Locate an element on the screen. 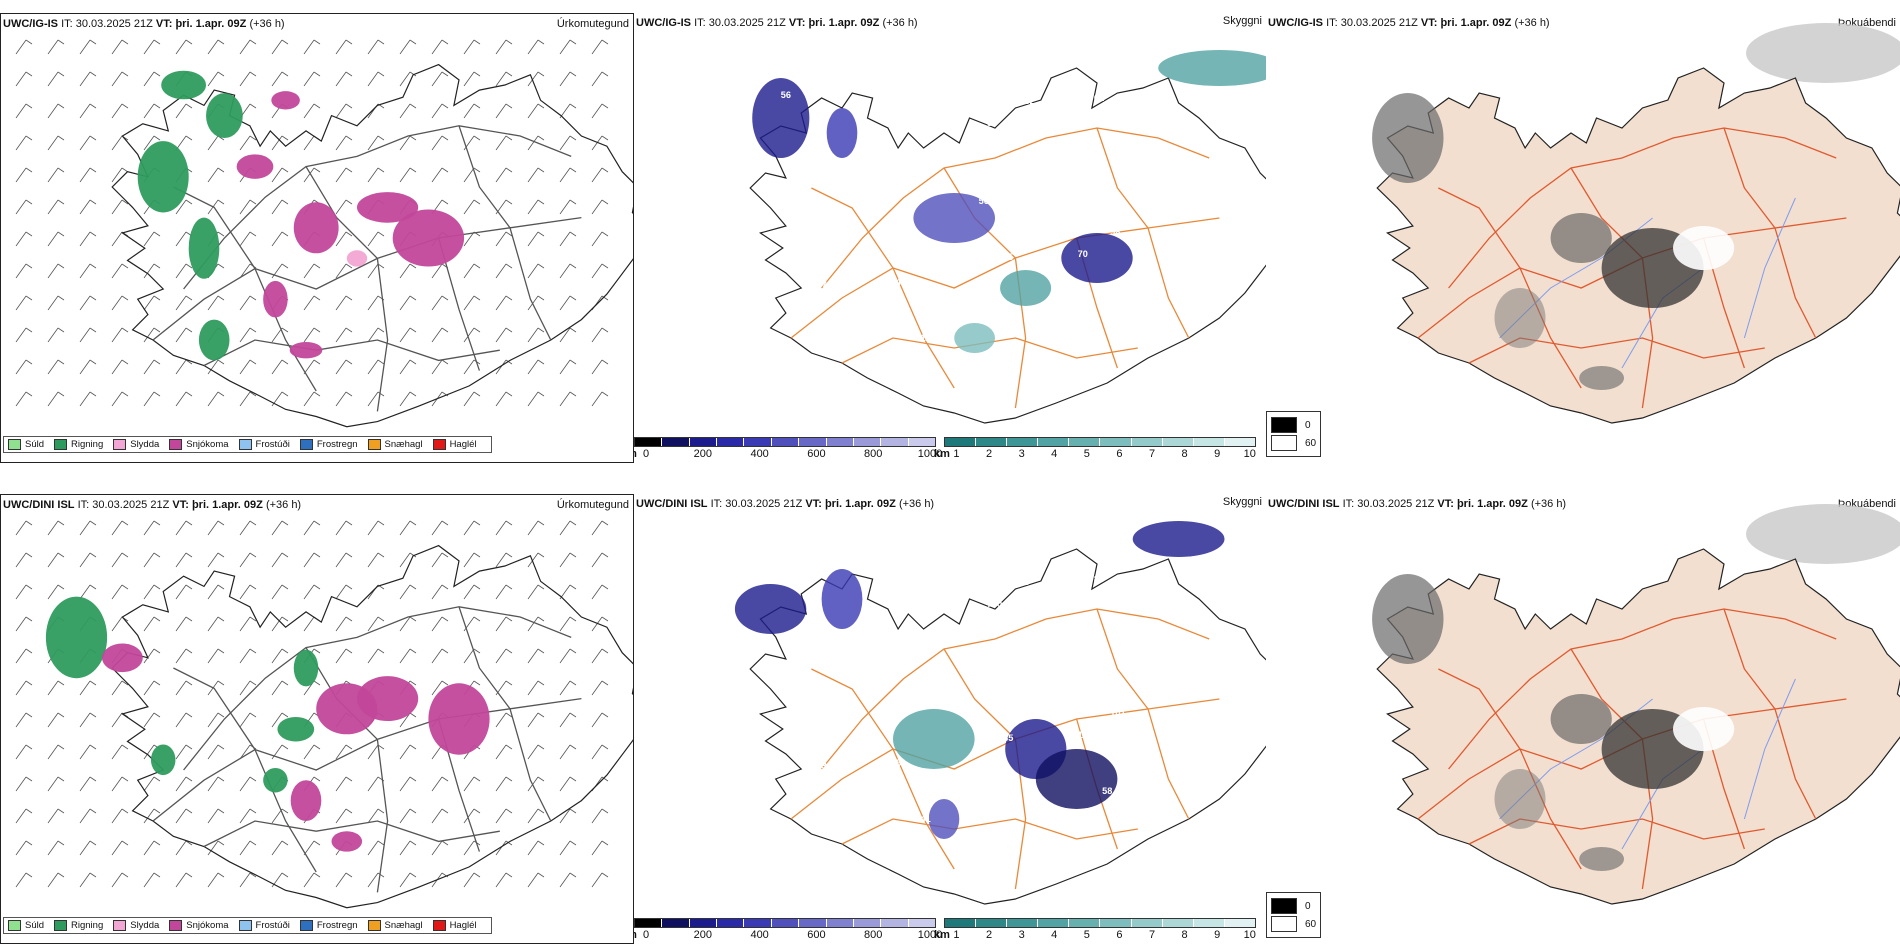 Image resolution: width=1900 pixels, height=950 pixels. scale-tick: 1000 is located at coordinates (930, 454).